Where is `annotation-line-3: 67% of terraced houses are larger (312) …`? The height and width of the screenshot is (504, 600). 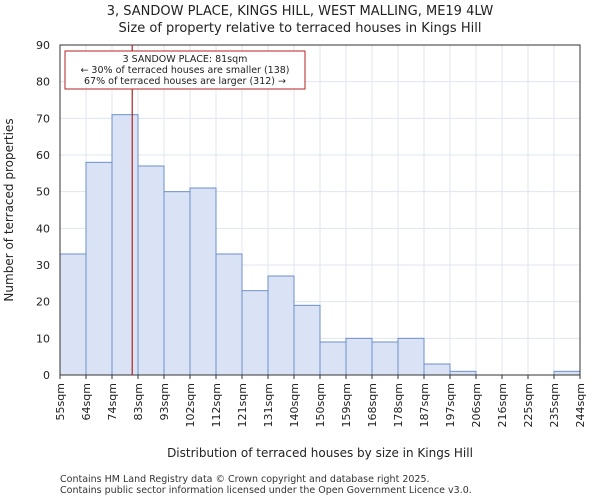 annotation-line-3: 67% of terraced houses are larger (312) … is located at coordinates (185, 81).